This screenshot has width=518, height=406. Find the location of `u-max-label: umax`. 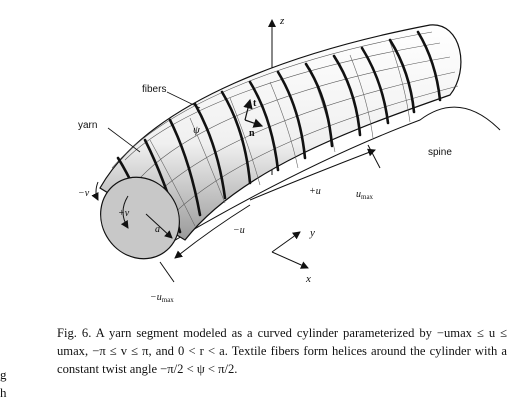

u-max-label: umax is located at coordinates (365, 195).